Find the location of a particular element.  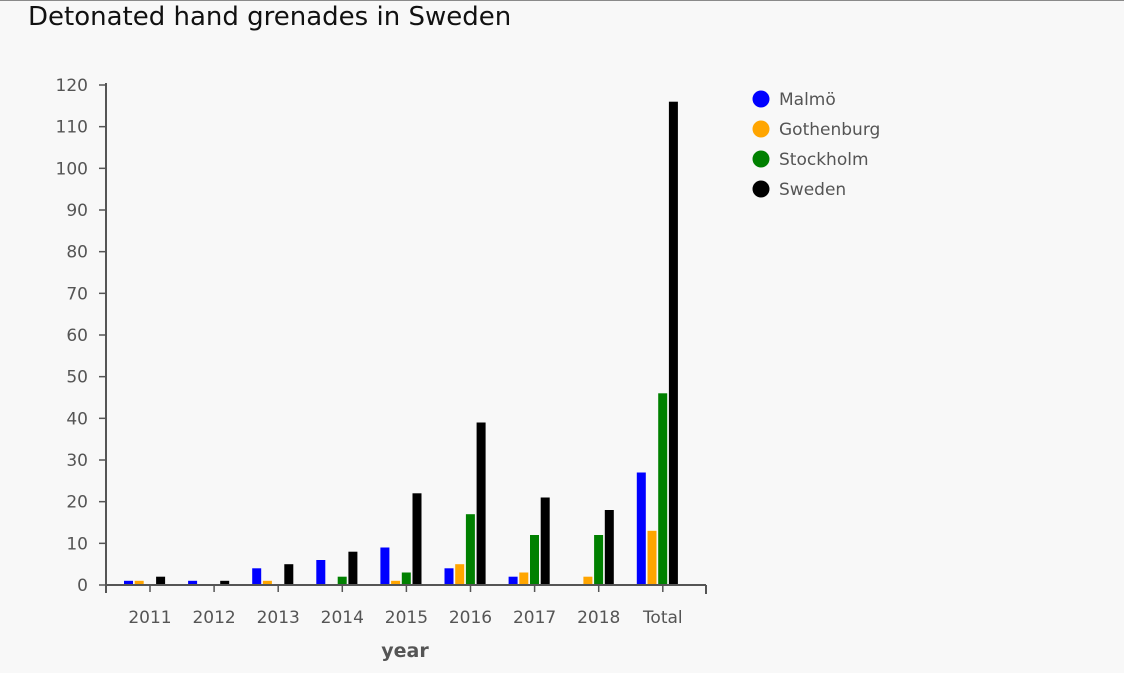

bar-stockholm-total is located at coordinates (663, 489).